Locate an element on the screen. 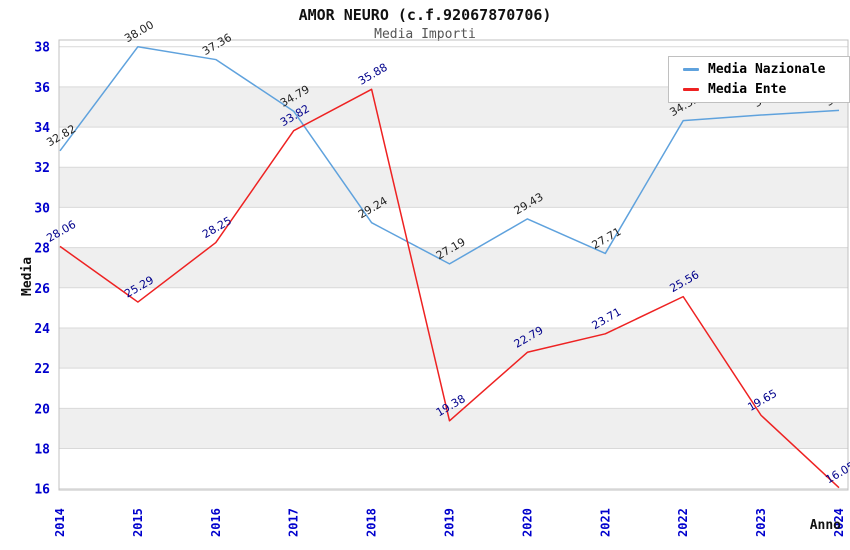  legend-item-media-ente: Media Ente is located at coordinates (766, 89).